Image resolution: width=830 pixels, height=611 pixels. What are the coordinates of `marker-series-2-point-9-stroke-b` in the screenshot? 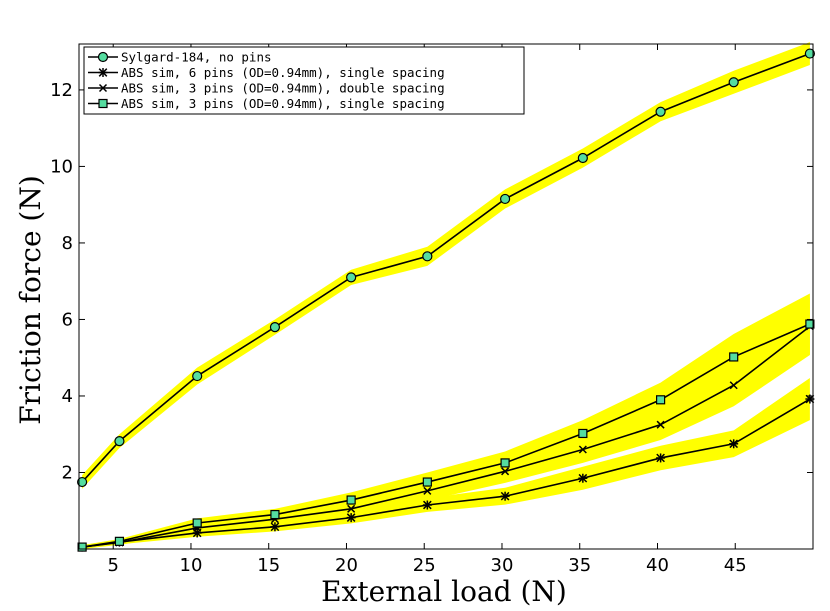 It's located at (733, 385).